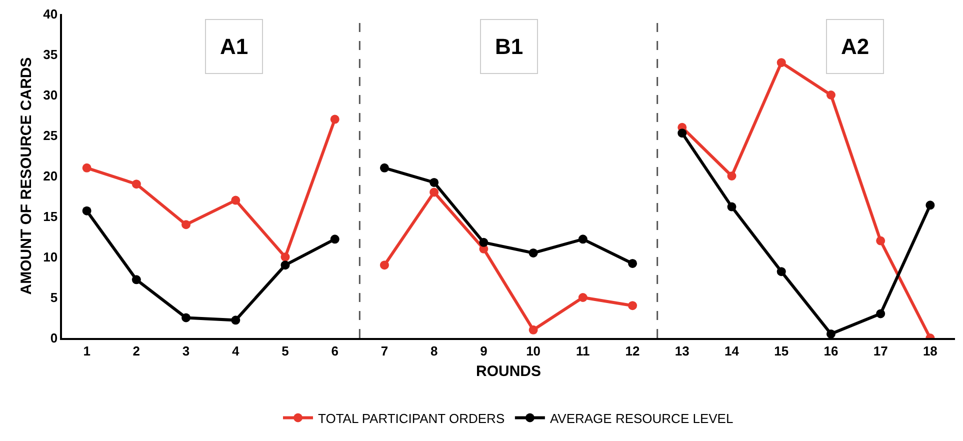 The height and width of the screenshot is (441, 963). I want to click on x-tick-label: 9, so click(484, 350).